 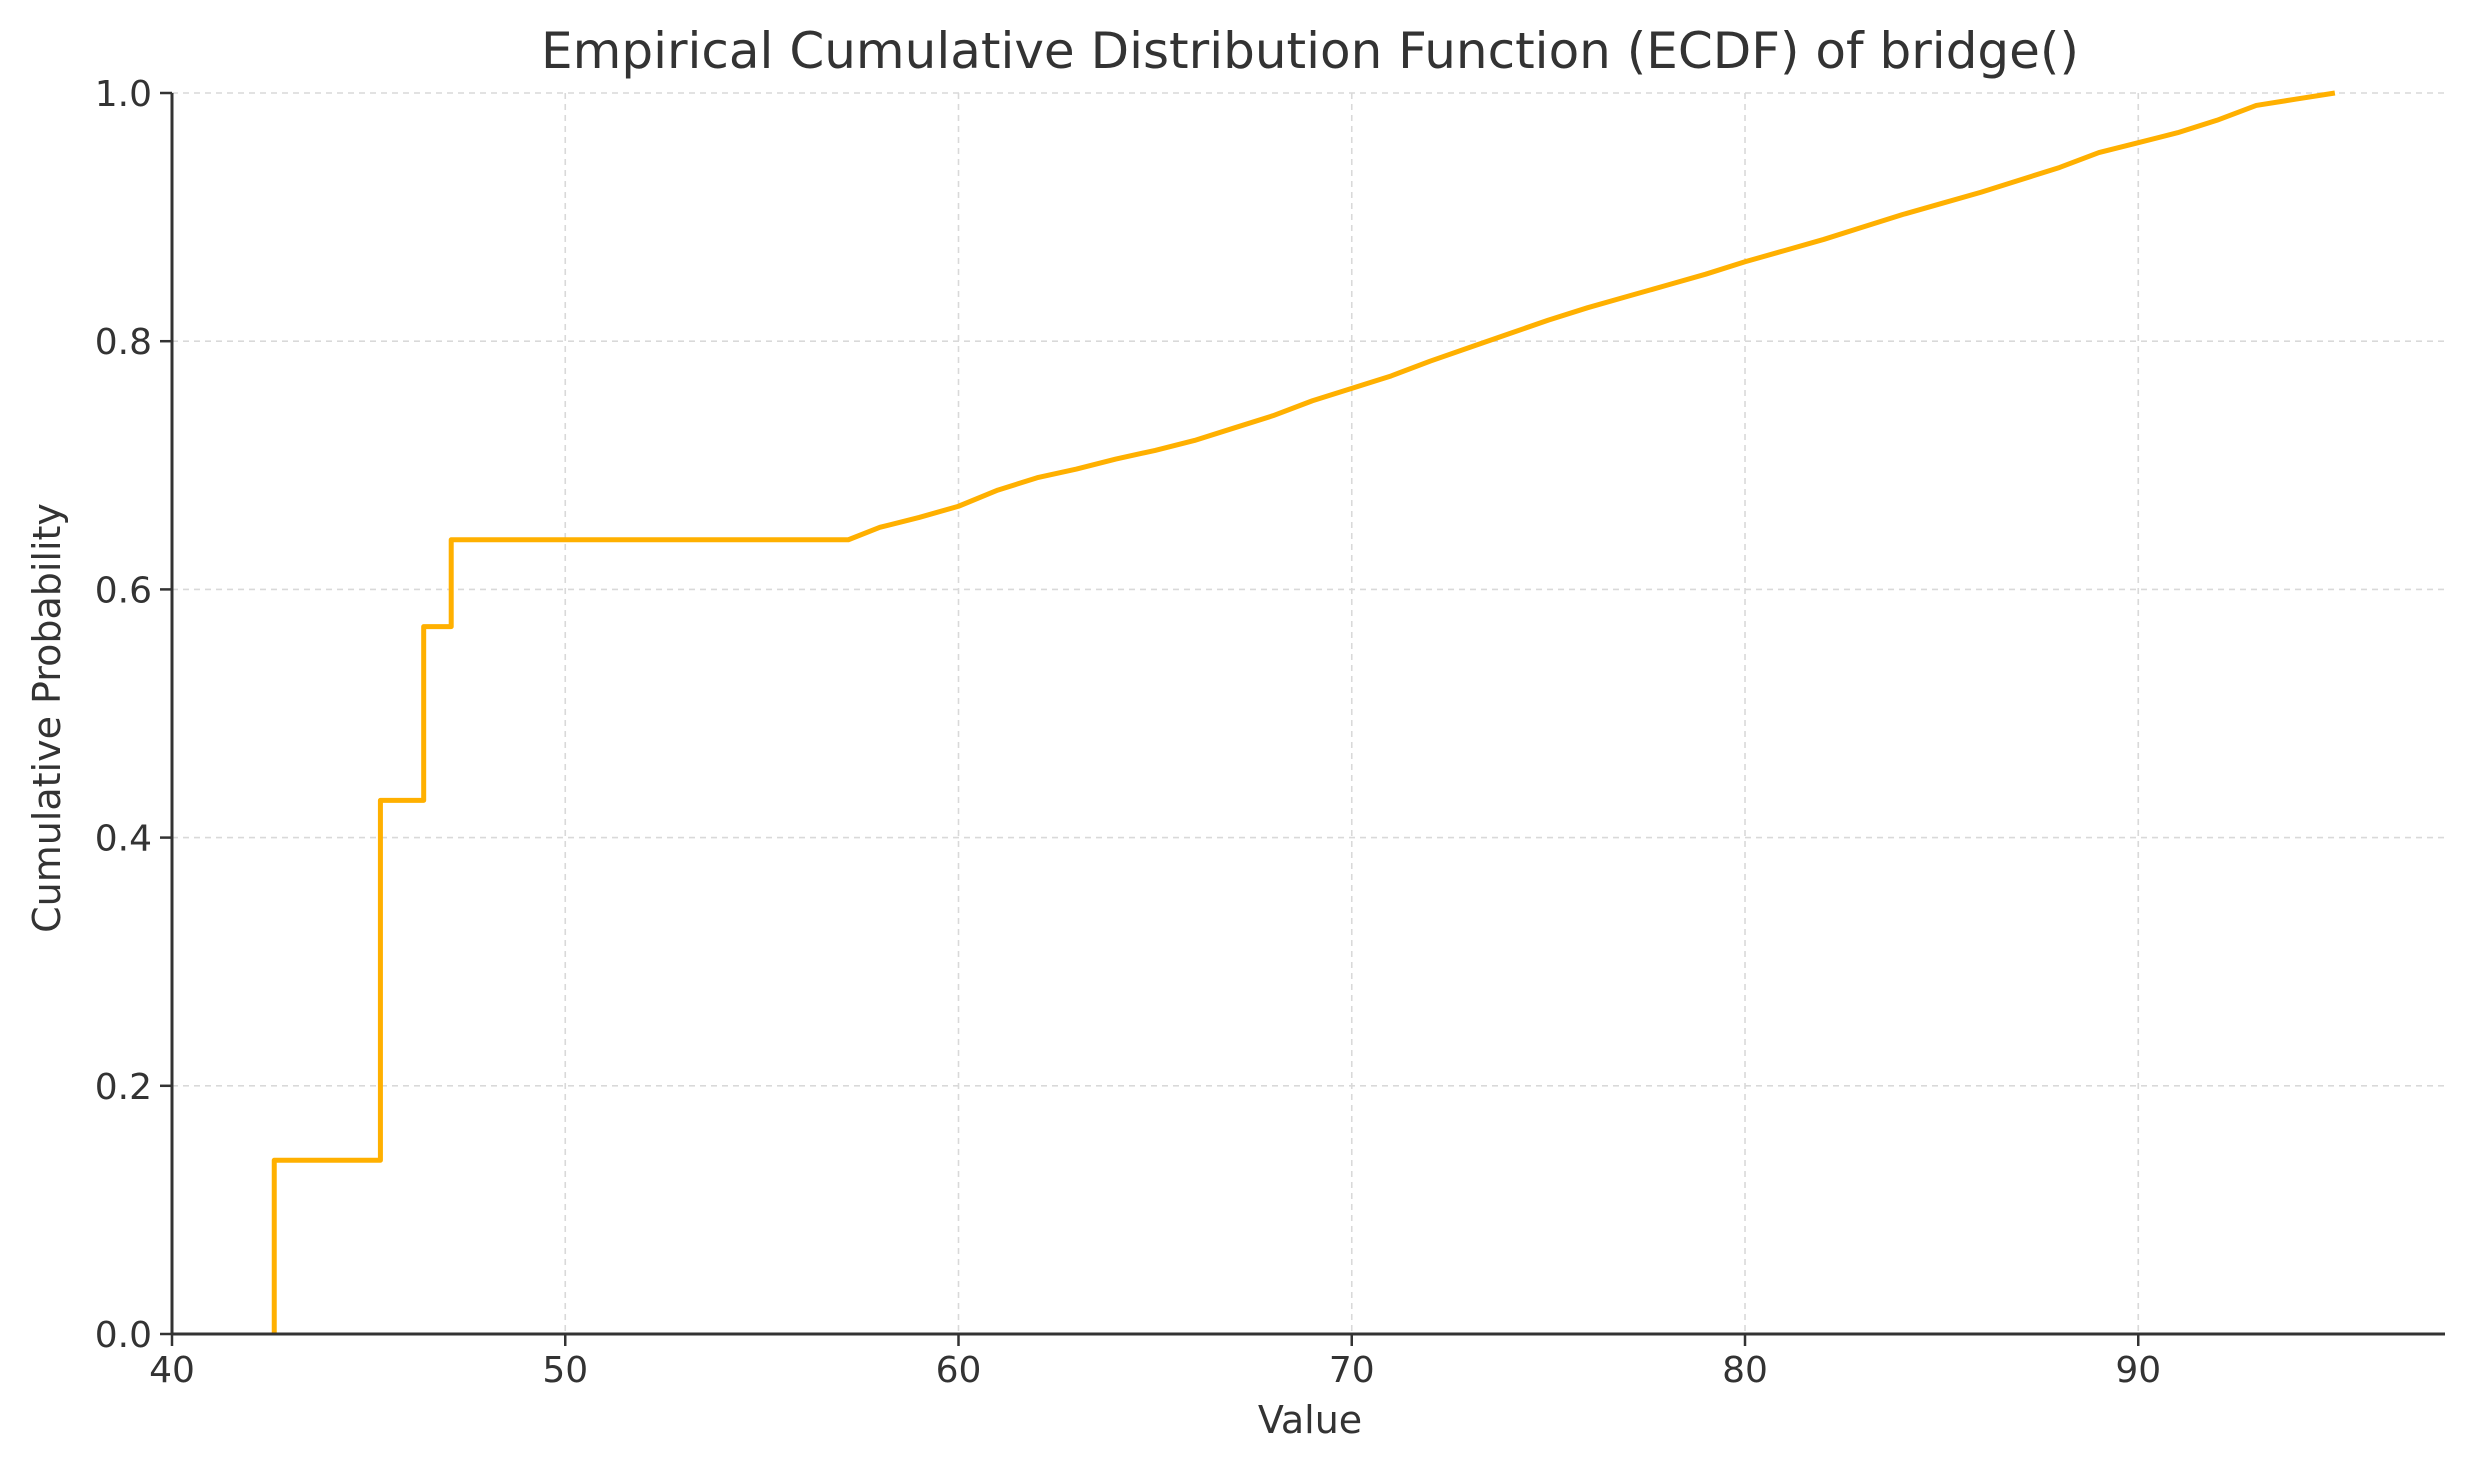 What do you see at coordinates (172, 1370) in the screenshot?
I see `x-tick-label: 40` at bounding box center [172, 1370].